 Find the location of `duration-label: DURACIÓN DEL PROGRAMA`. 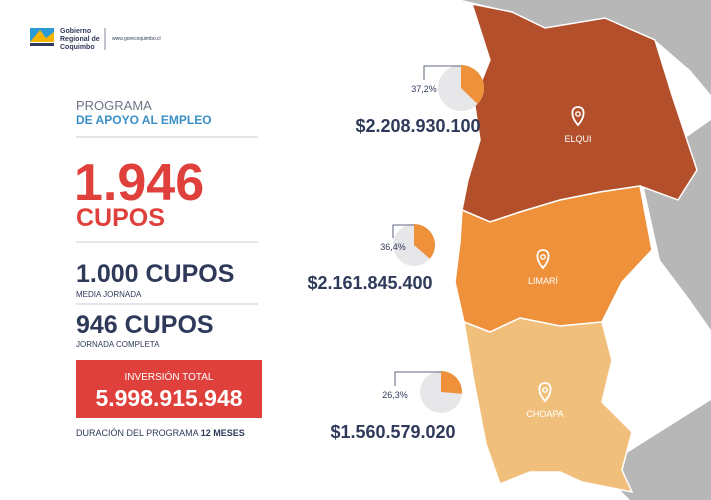

duration-label: DURACIÓN DEL PROGRAMA is located at coordinates (137, 433).